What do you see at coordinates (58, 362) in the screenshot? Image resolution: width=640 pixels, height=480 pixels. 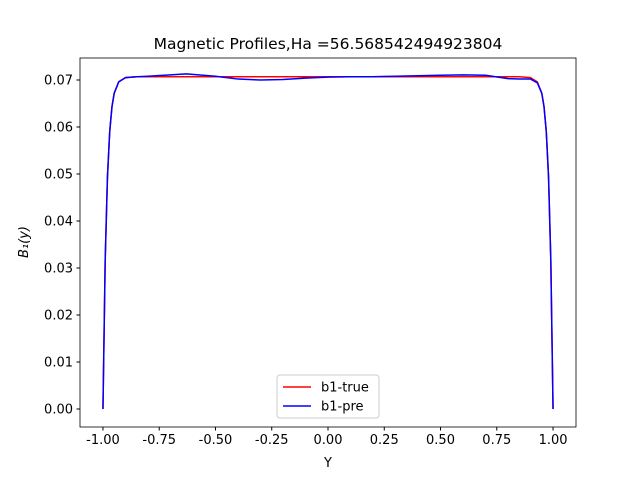 I see `y-tick-label: 0.01` at bounding box center [58, 362].